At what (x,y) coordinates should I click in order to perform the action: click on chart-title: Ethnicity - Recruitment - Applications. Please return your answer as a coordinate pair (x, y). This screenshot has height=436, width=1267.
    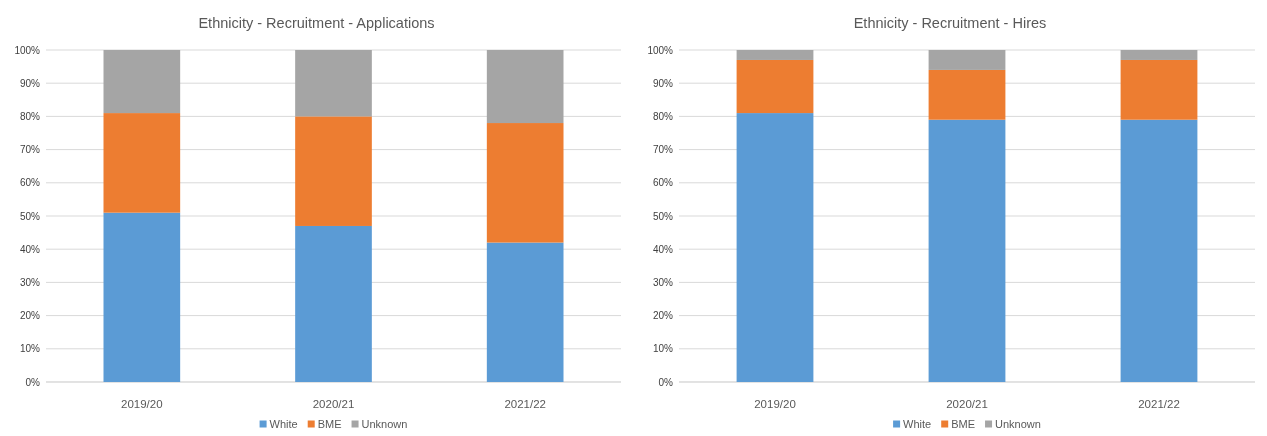
    Looking at the image, I should click on (316, 23).